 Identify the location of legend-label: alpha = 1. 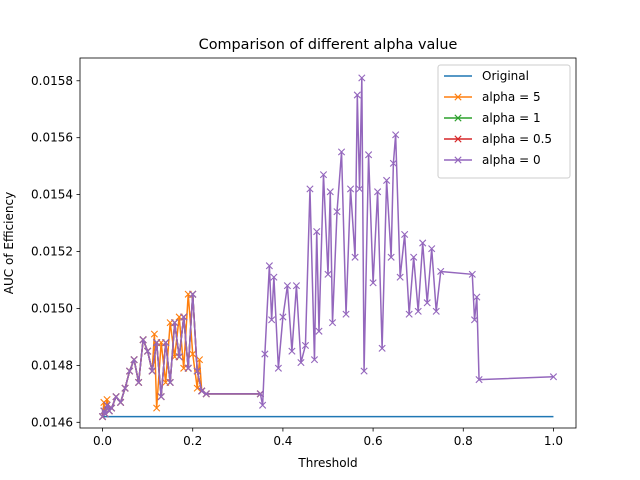
(511, 118).